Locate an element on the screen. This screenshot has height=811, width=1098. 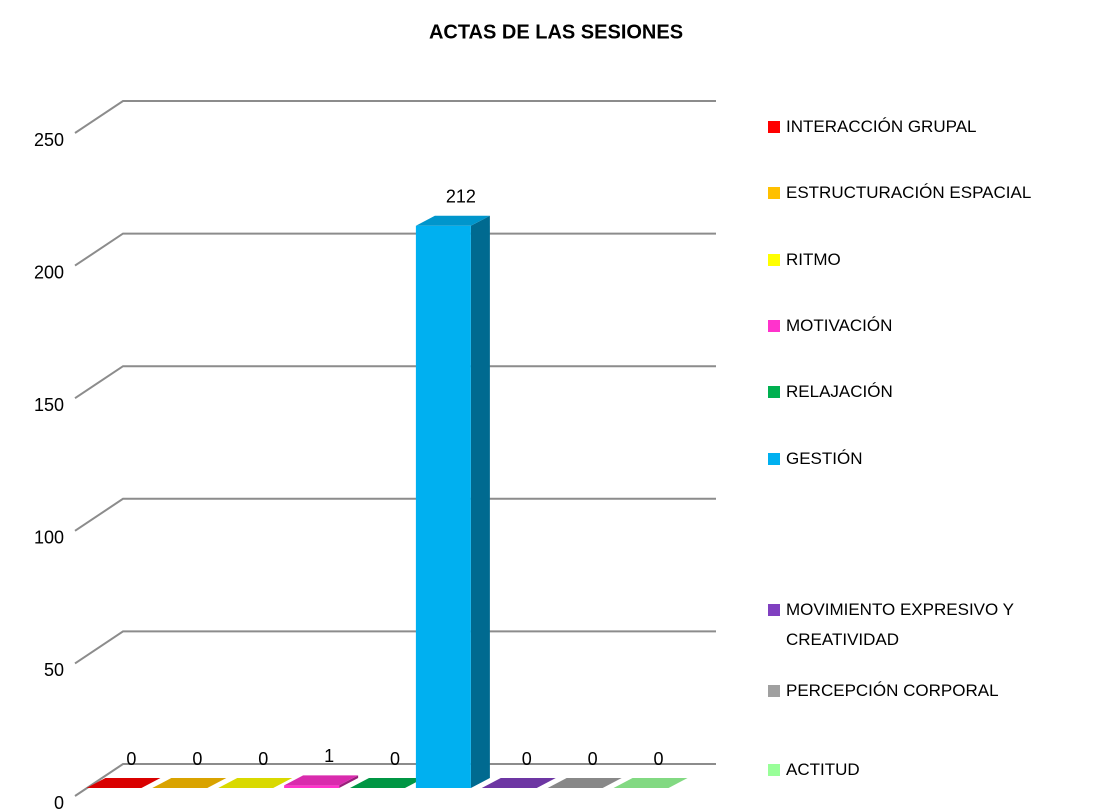
legend-item: GESTIÓN is located at coordinates (927, 459).